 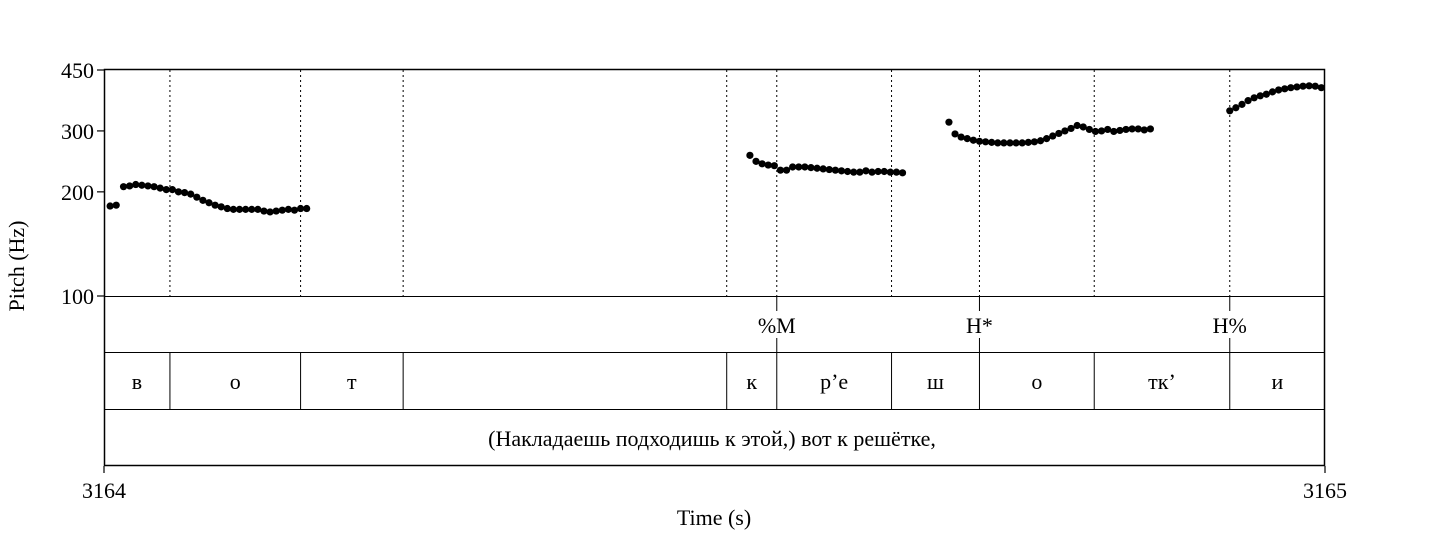 I want to click on segment-label: р’е, so click(x=834, y=381).